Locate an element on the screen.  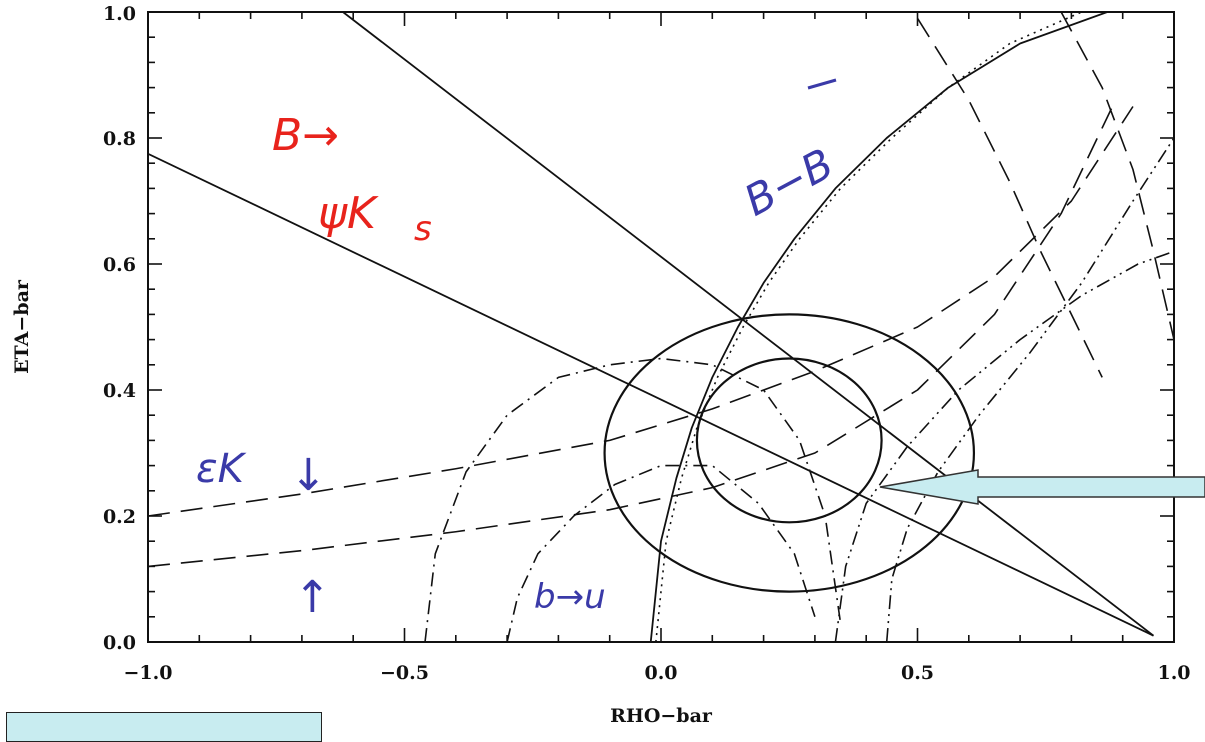
x-tick-label-3: 0.5 is located at coordinates (917, 673).